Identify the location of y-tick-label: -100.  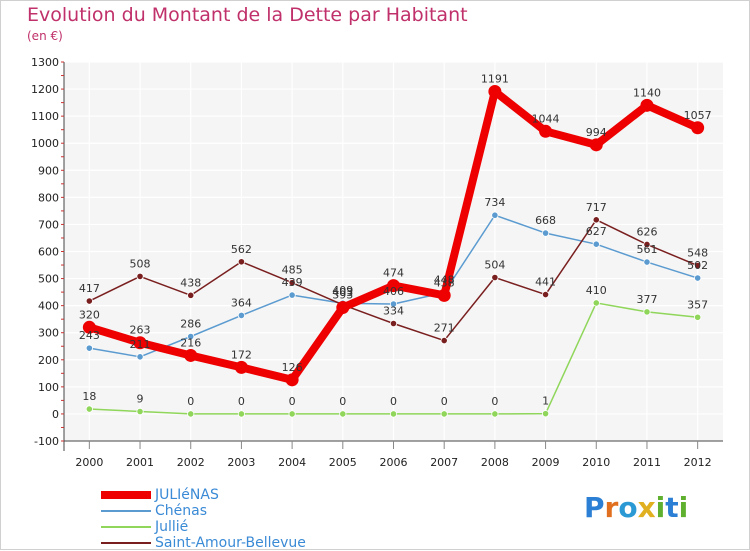
(46, 441).